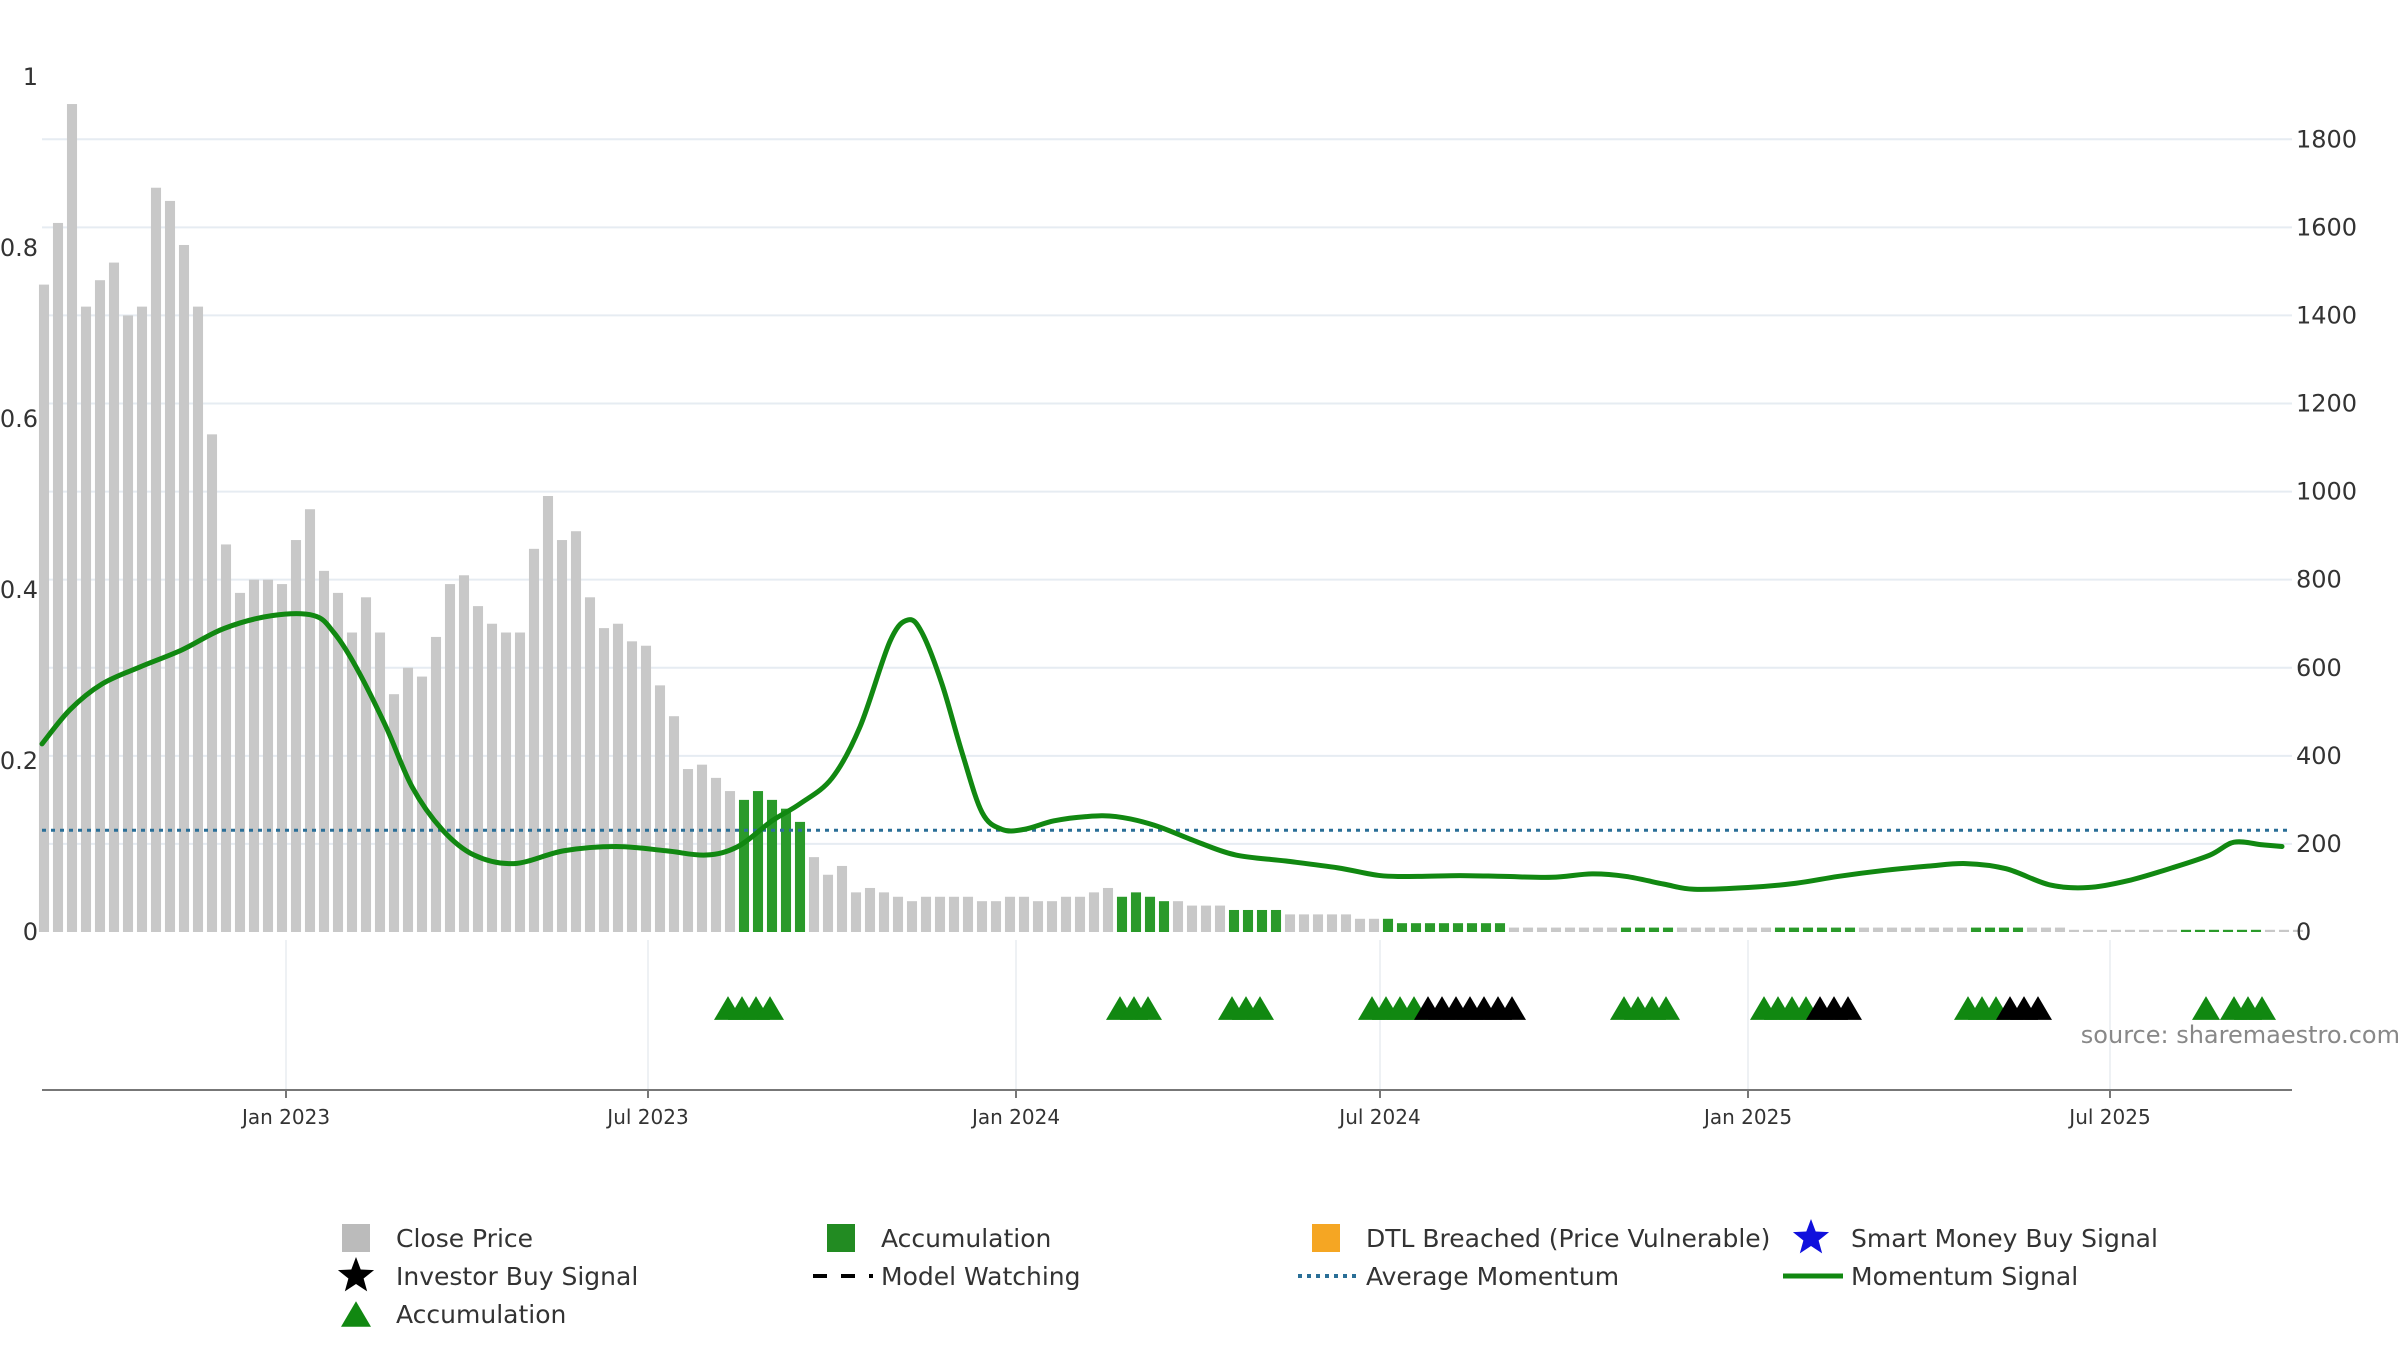 The image size is (2400, 1350). I want to click on legend-item: Accumulation, so click(453, 1314).